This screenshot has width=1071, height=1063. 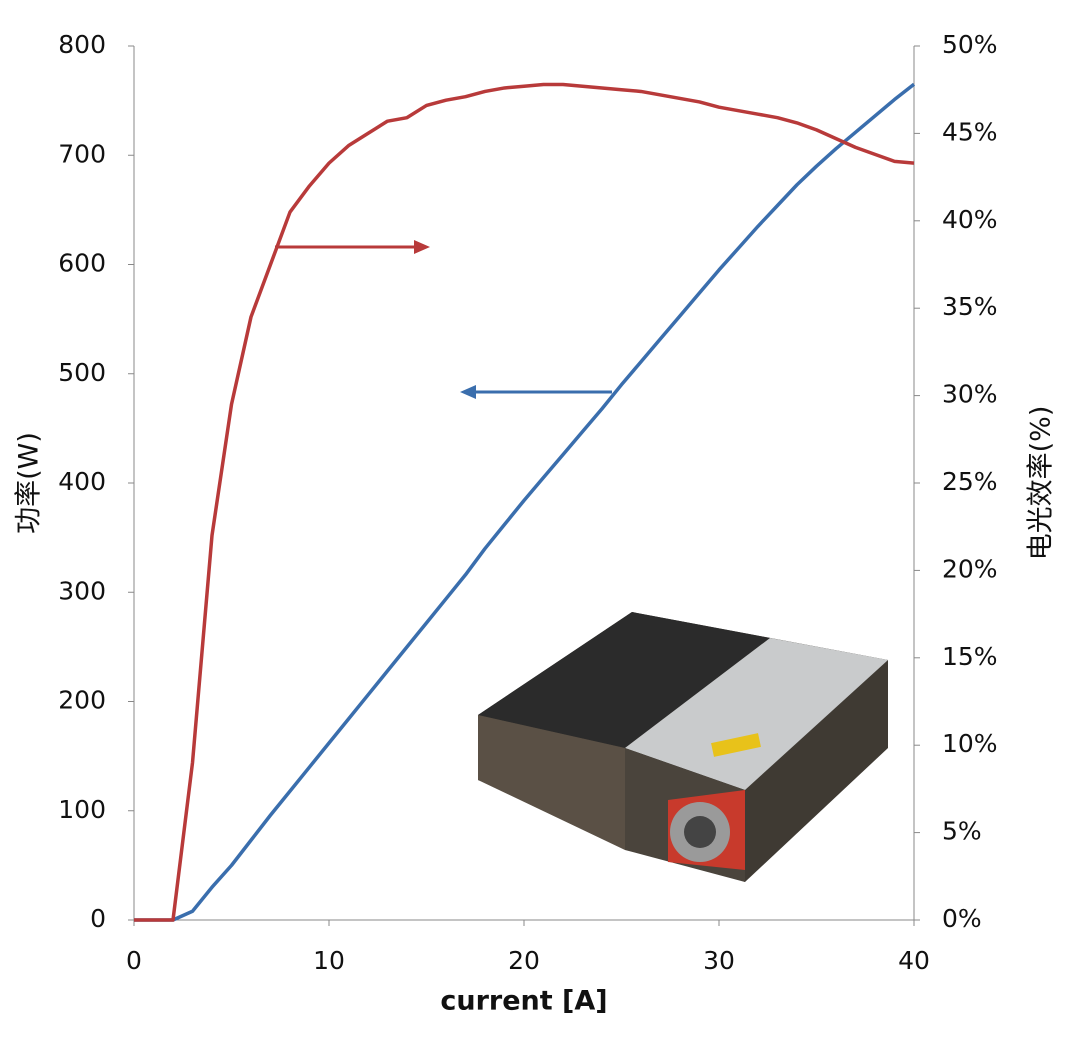 What do you see at coordinates (82, 700) in the screenshot?
I see `y-tick-label: 200` at bounding box center [82, 700].